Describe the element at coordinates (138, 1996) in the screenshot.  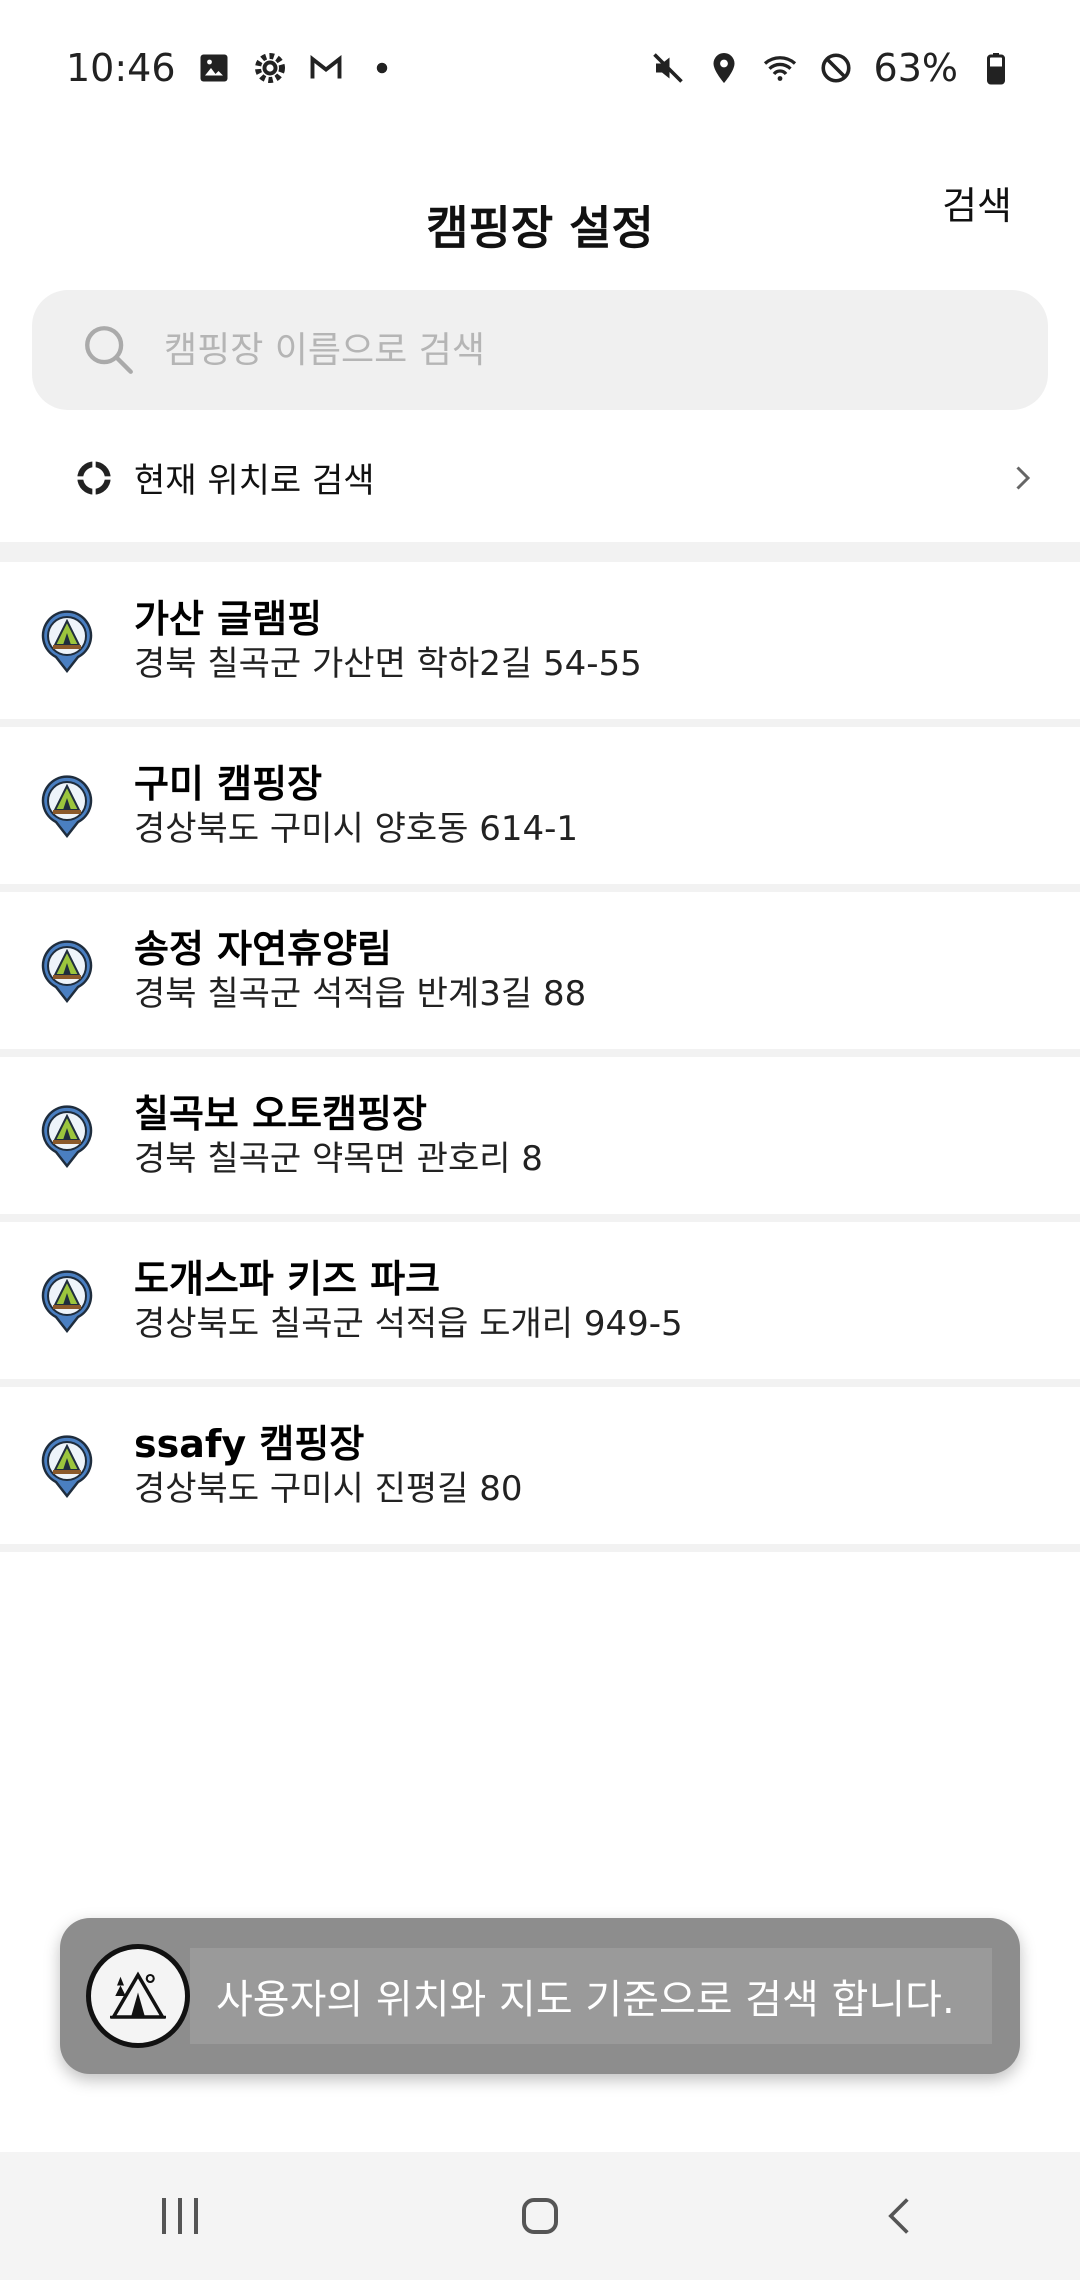
I see `app-logo-icon` at that location.